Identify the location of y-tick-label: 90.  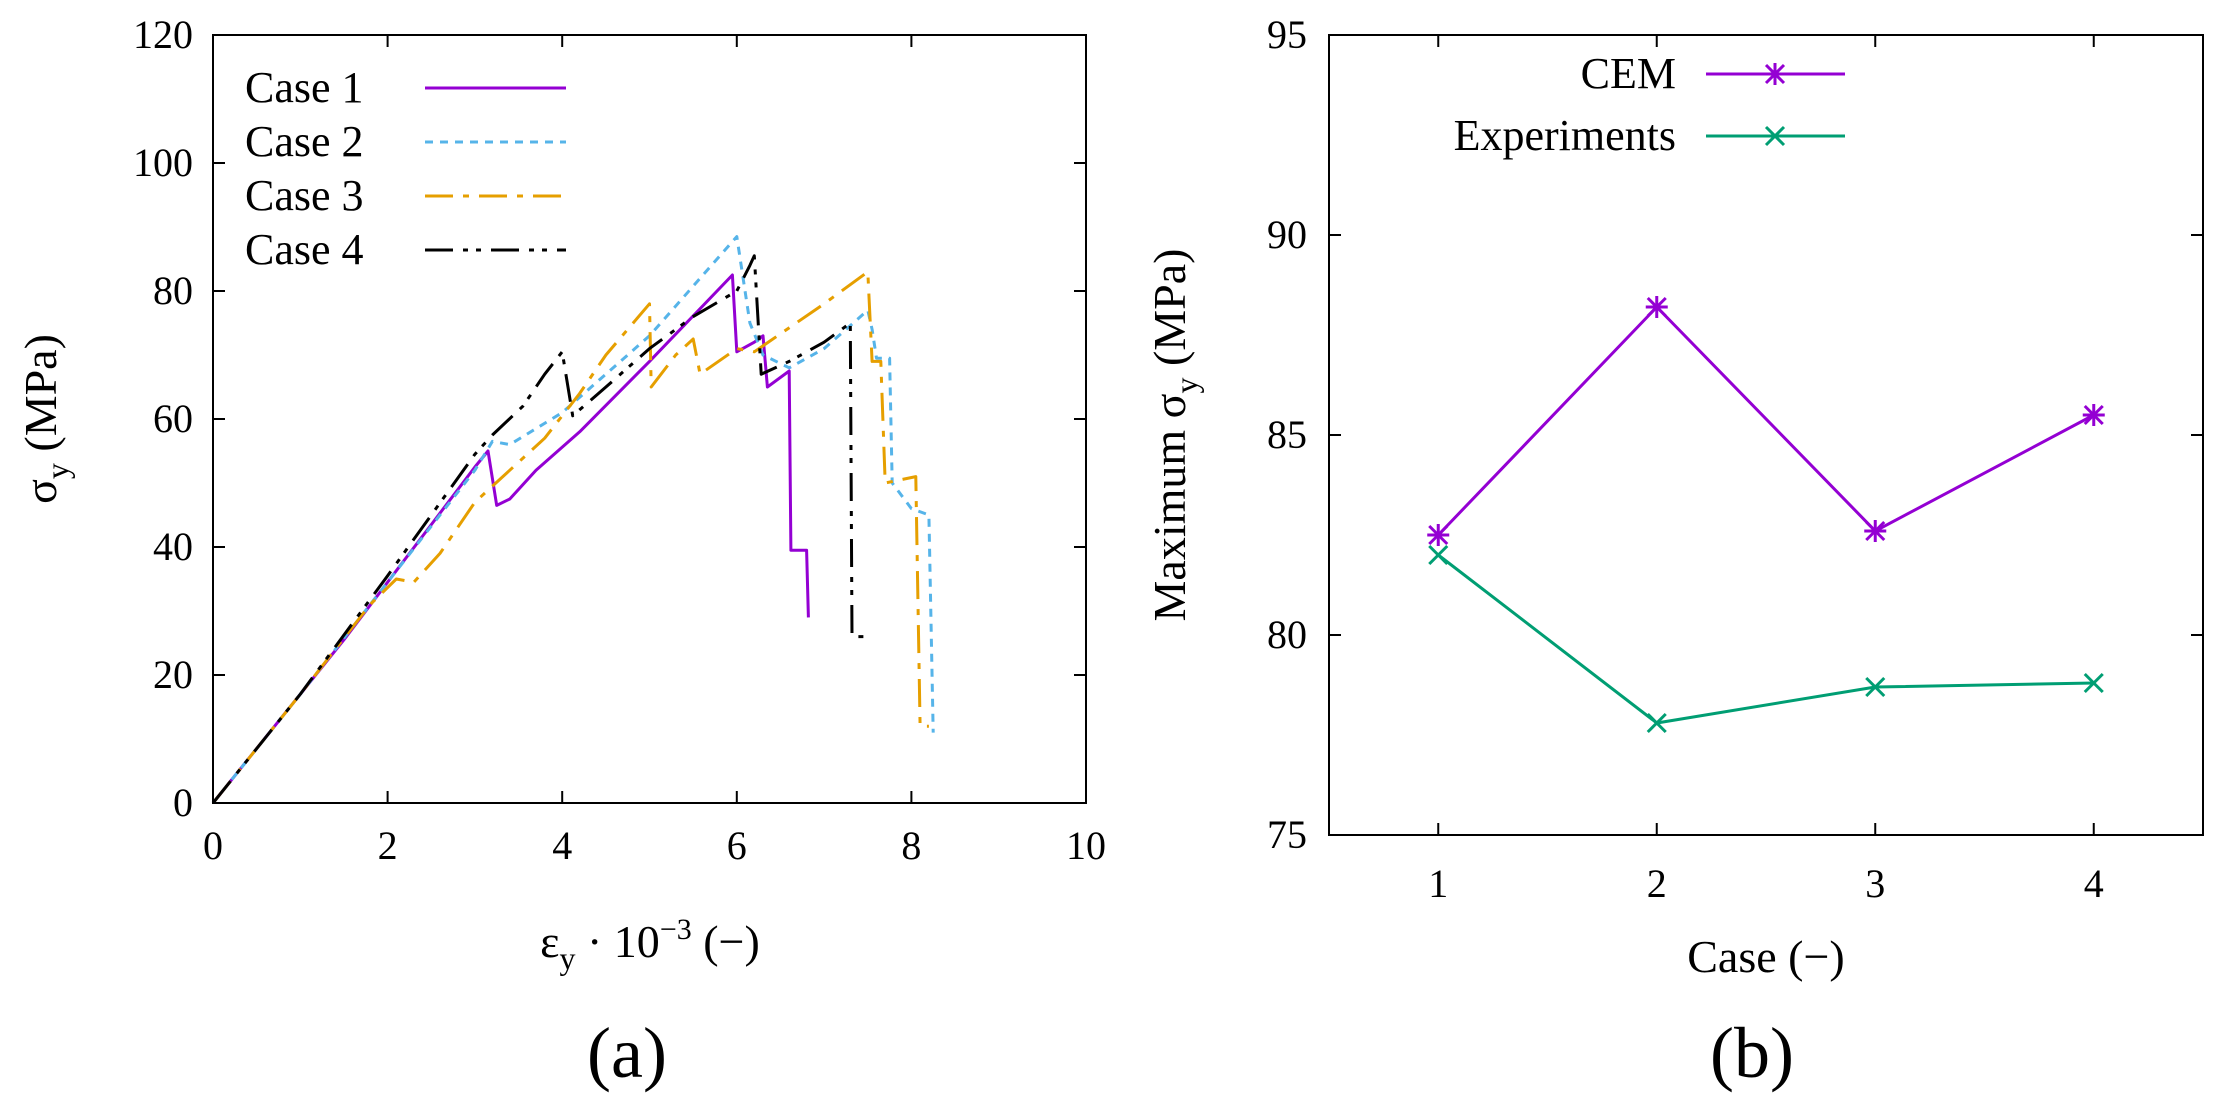
(1287, 234).